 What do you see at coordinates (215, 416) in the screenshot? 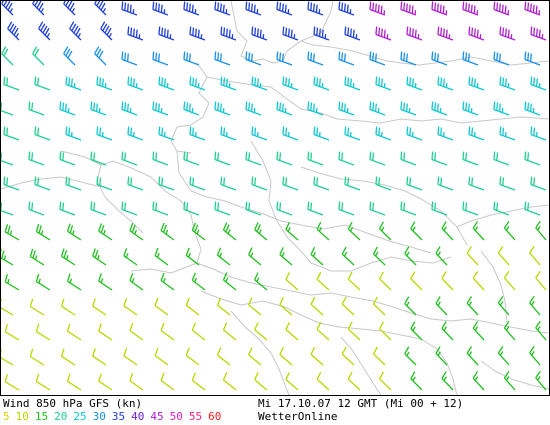
I see `legend-item-60: 60` at bounding box center [215, 416].